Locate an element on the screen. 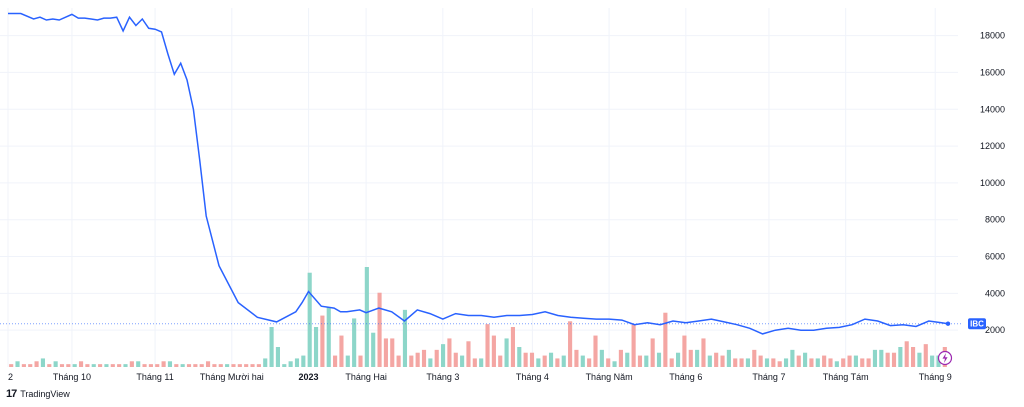 Image resolution: width=1024 pixels, height=407 pixels. x-tick-label: Tháng Năm is located at coordinates (609, 377).